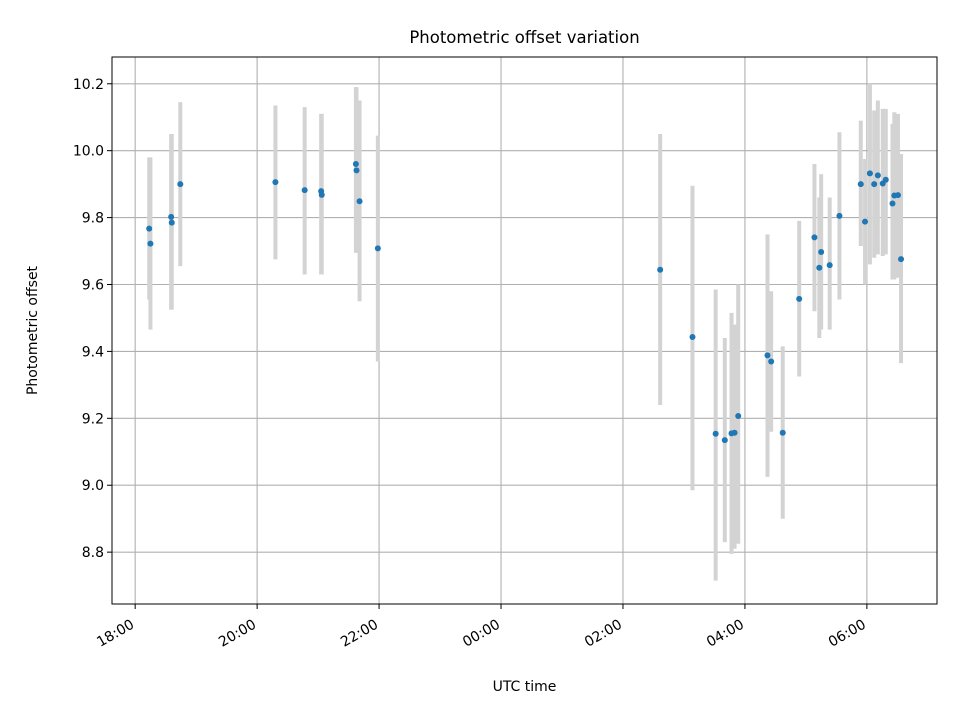 This screenshot has height=720, width=960. I want to click on y-tick-label: 9.6, so click(93, 285).